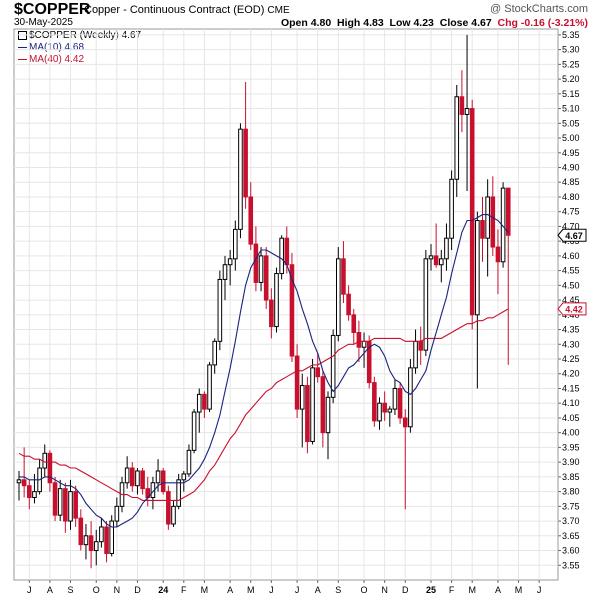 This screenshot has width=600, height=600. What do you see at coordinates (539, 590) in the screenshot?
I see `x-tick-label: J` at bounding box center [539, 590].